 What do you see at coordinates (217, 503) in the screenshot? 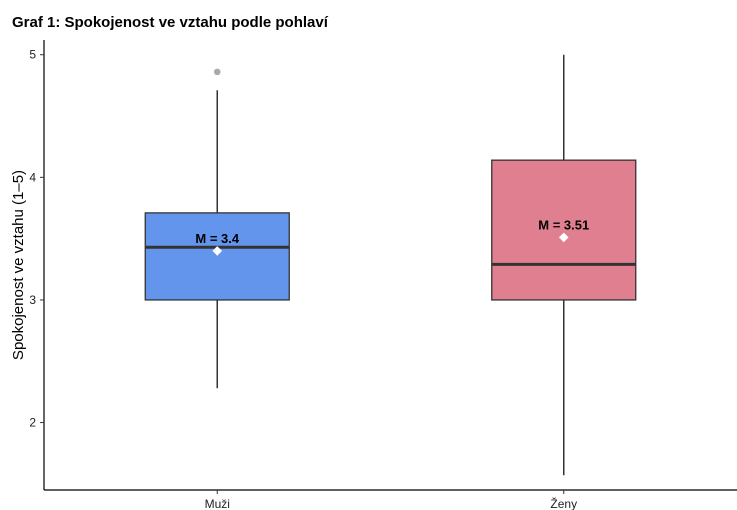
I see `x-tick-label: Muži` at bounding box center [217, 503].